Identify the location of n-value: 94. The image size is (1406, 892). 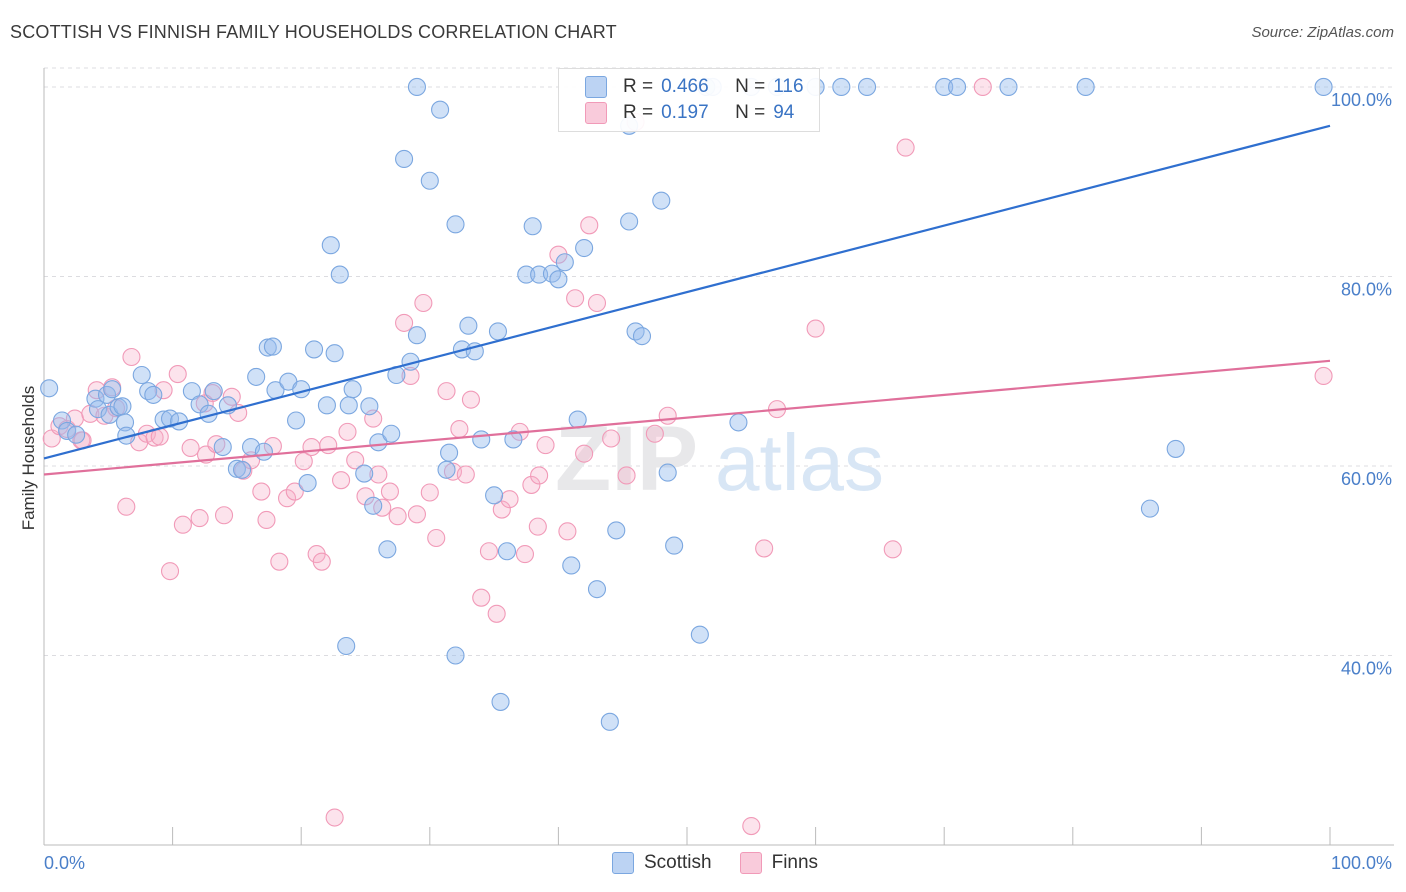
(784, 112).